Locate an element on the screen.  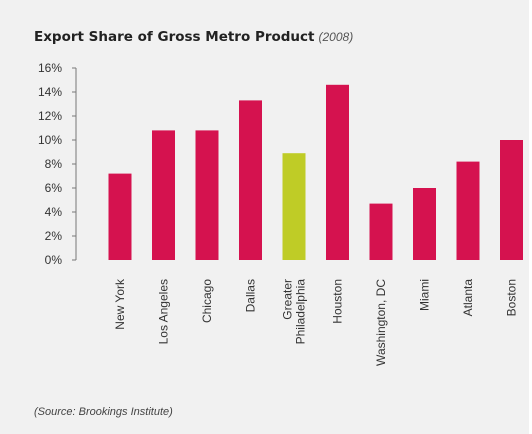
x-tick-label: Los Angeles is located at coordinates (164, 311).